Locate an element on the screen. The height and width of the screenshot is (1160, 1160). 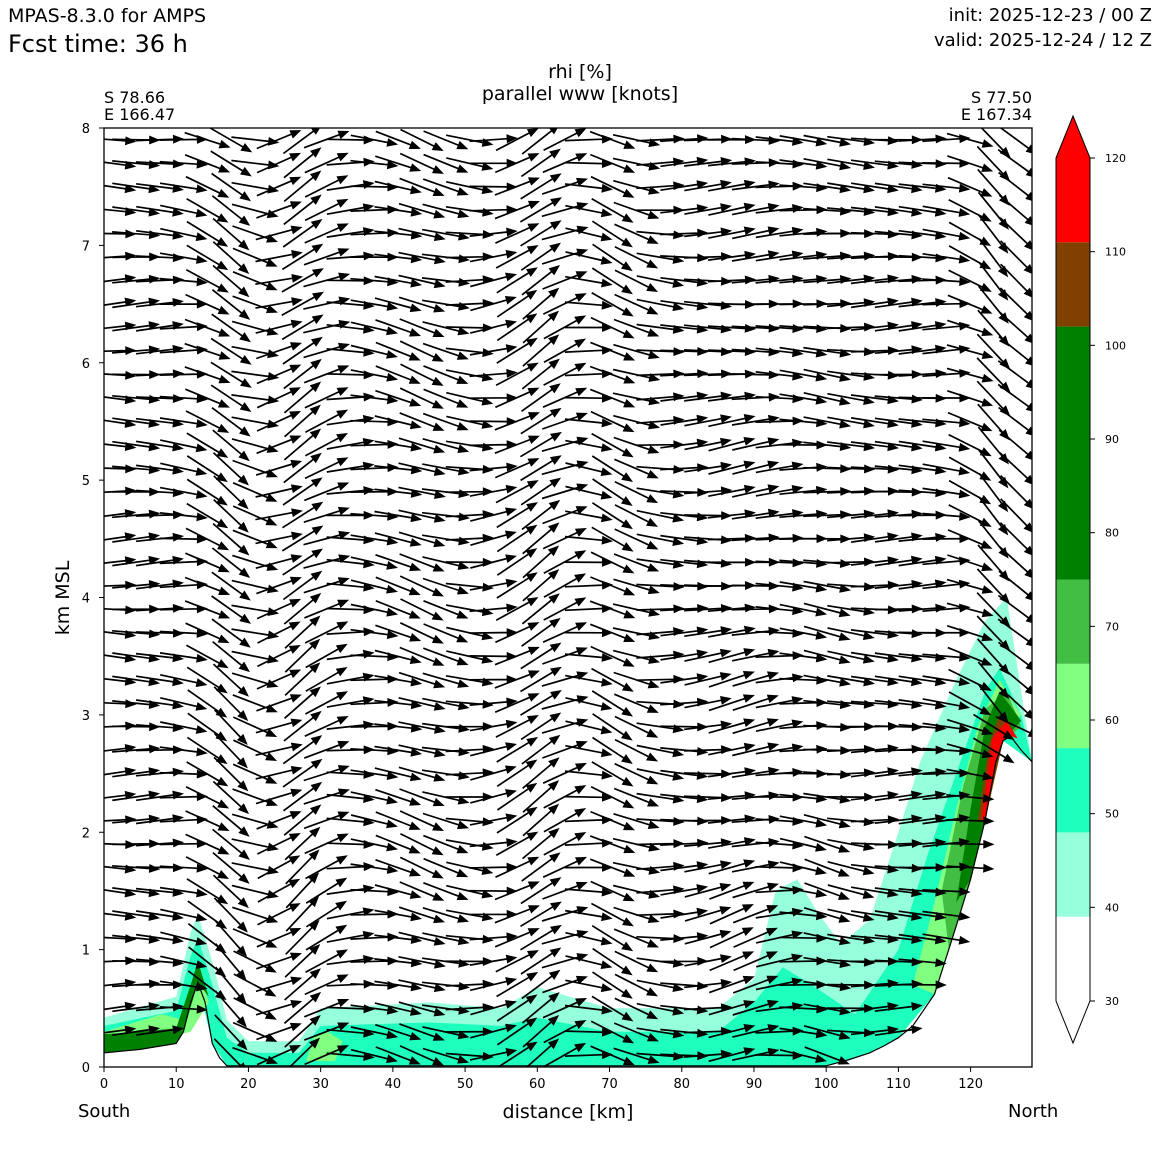
y-tick-label: 6 is located at coordinates (86, 364).